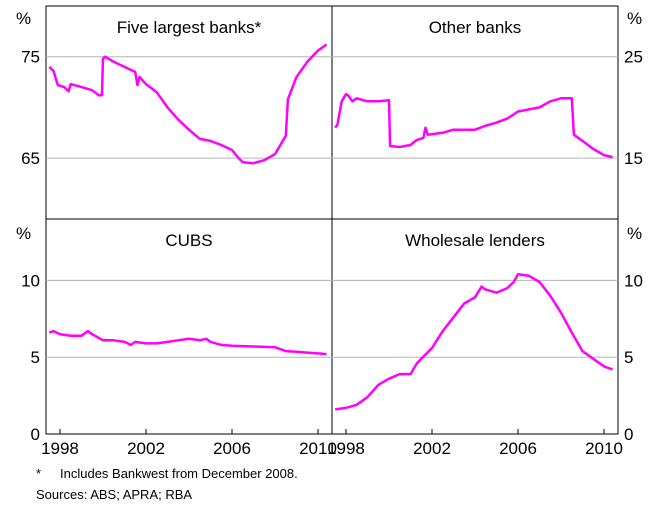  What do you see at coordinates (188, 240) in the screenshot?
I see `panel-title: CUBS` at bounding box center [188, 240].